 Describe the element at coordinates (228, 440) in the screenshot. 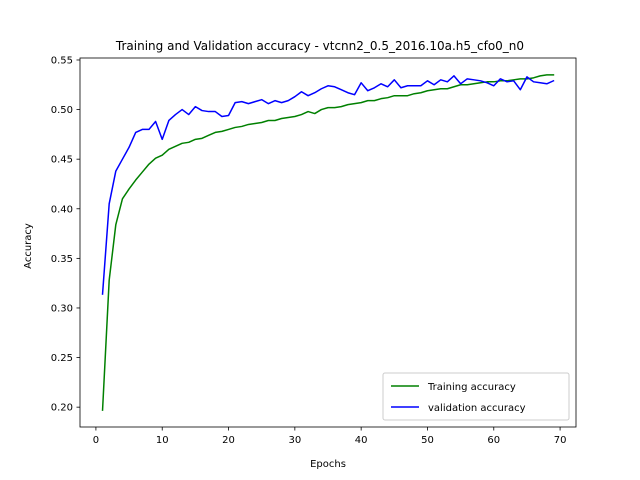

I see `x-tick-label: 20` at that location.